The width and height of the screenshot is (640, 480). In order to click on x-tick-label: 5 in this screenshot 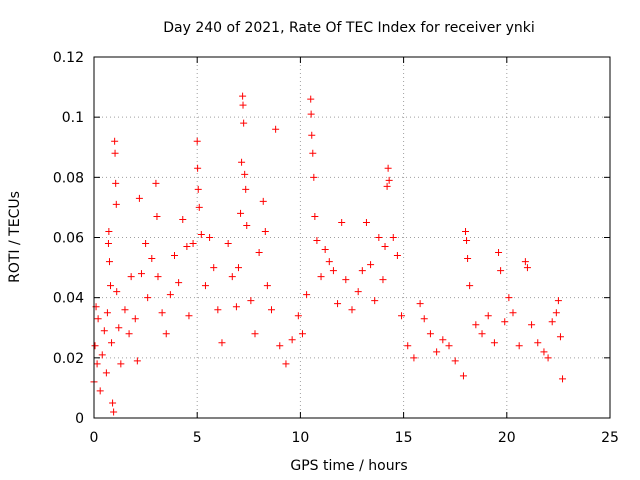, I will do `click(197, 438)`.